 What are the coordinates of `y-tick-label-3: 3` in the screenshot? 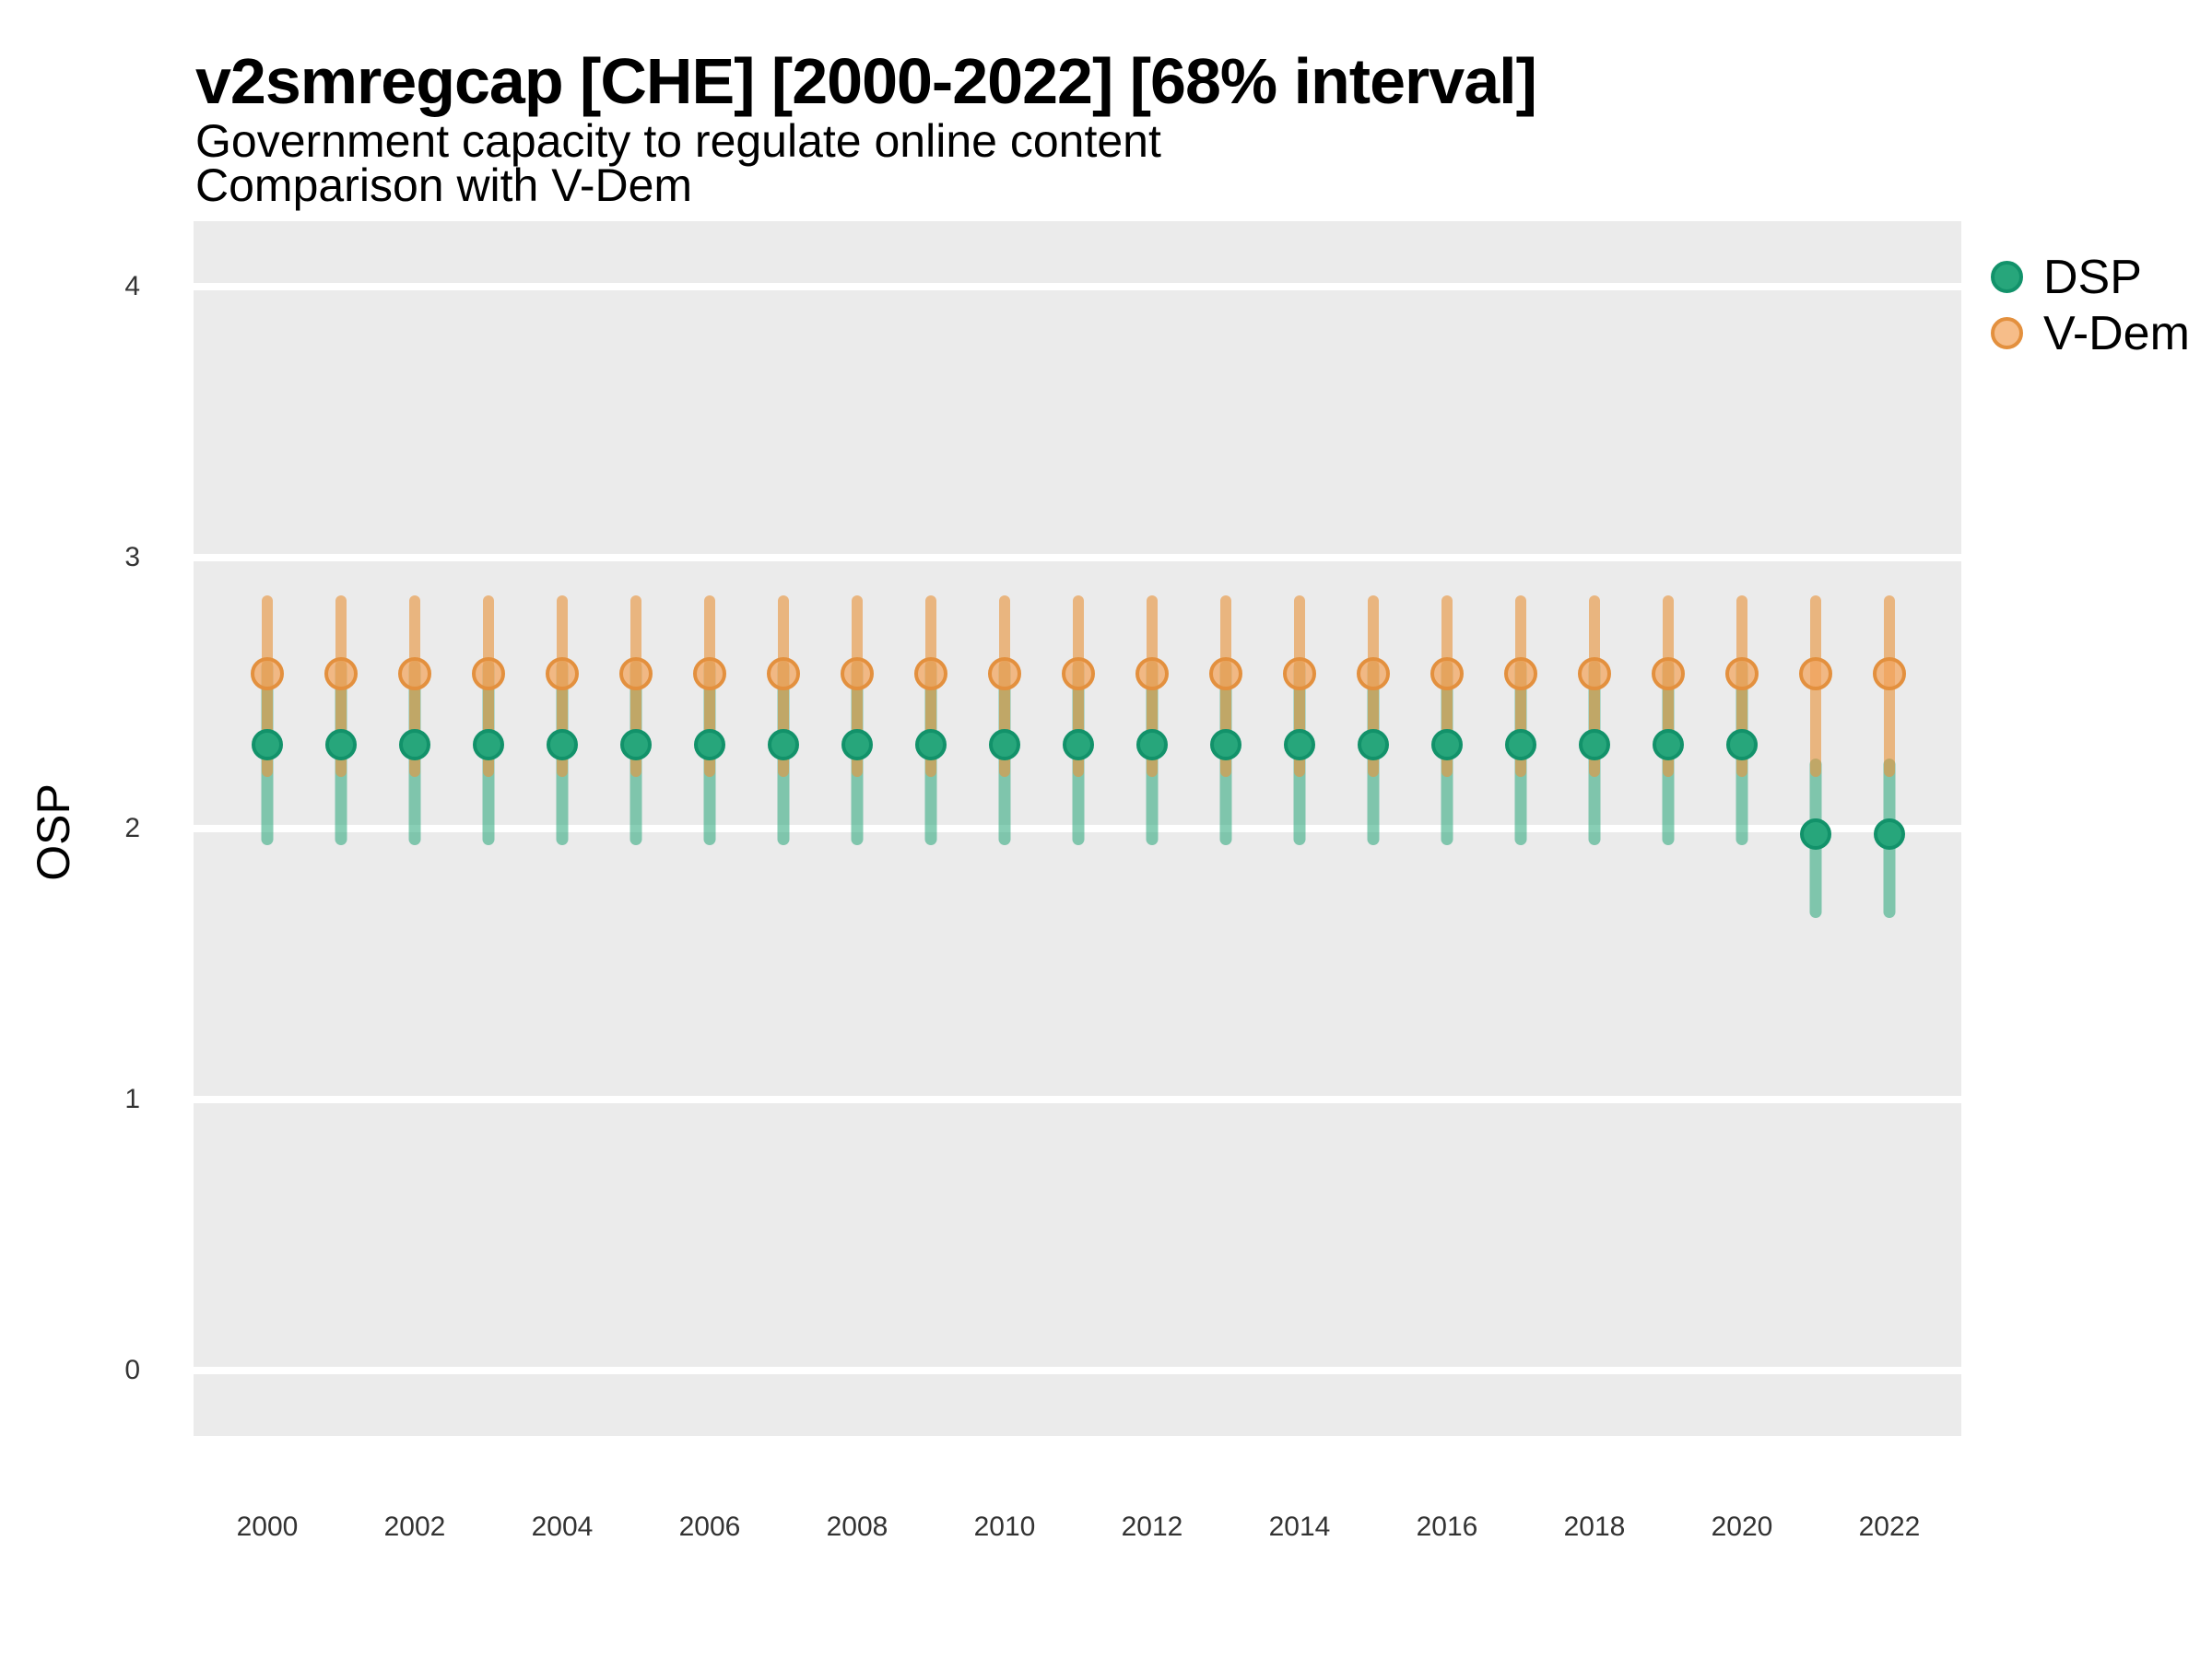 It's located at (132, 557).